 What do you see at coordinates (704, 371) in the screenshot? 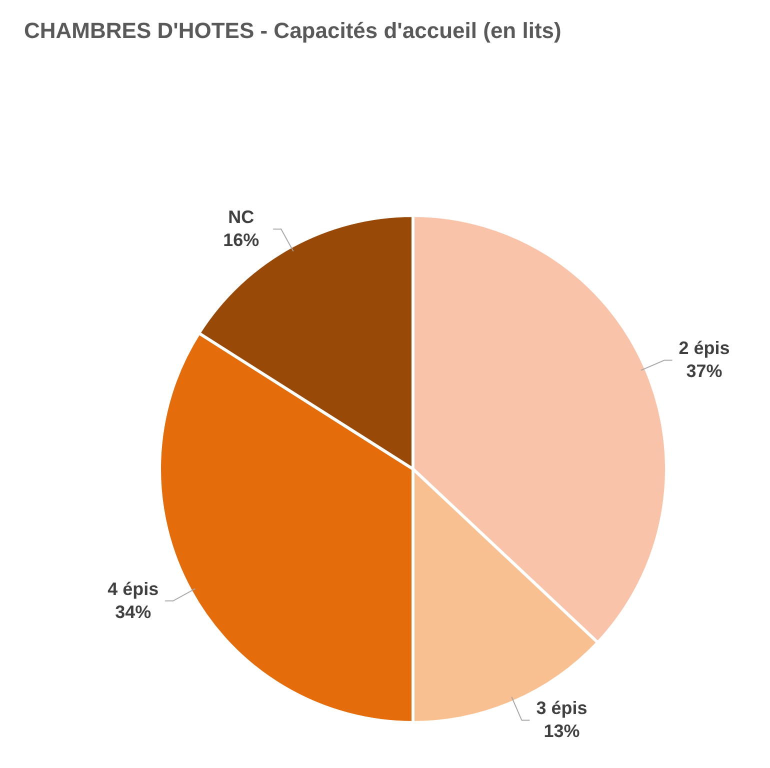
I see `data-label: 37%` at bounding box center [704, 371].